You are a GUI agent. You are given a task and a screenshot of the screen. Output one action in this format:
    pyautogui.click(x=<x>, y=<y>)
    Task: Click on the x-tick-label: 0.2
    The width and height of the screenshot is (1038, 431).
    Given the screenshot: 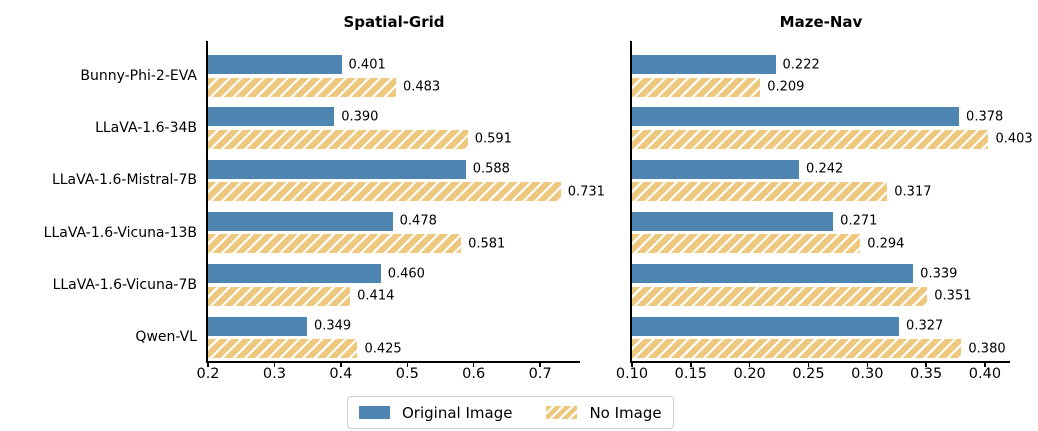 What is the action you would take?
    pyautogui.click(x=208, y=374)
    